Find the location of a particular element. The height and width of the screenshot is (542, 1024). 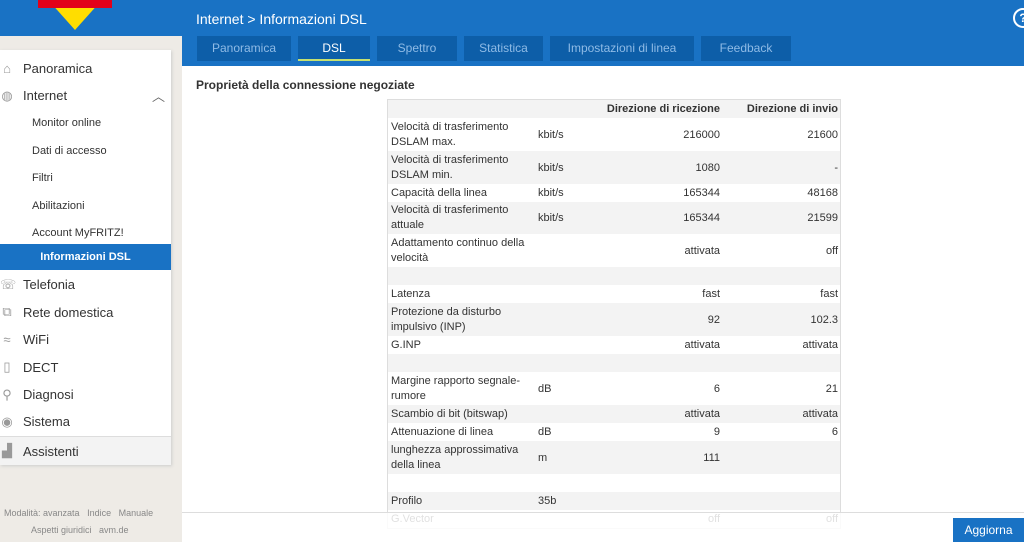

sidebar-item-dati-di-accesso: Dati di accesso is located at coordinates (69, 150).